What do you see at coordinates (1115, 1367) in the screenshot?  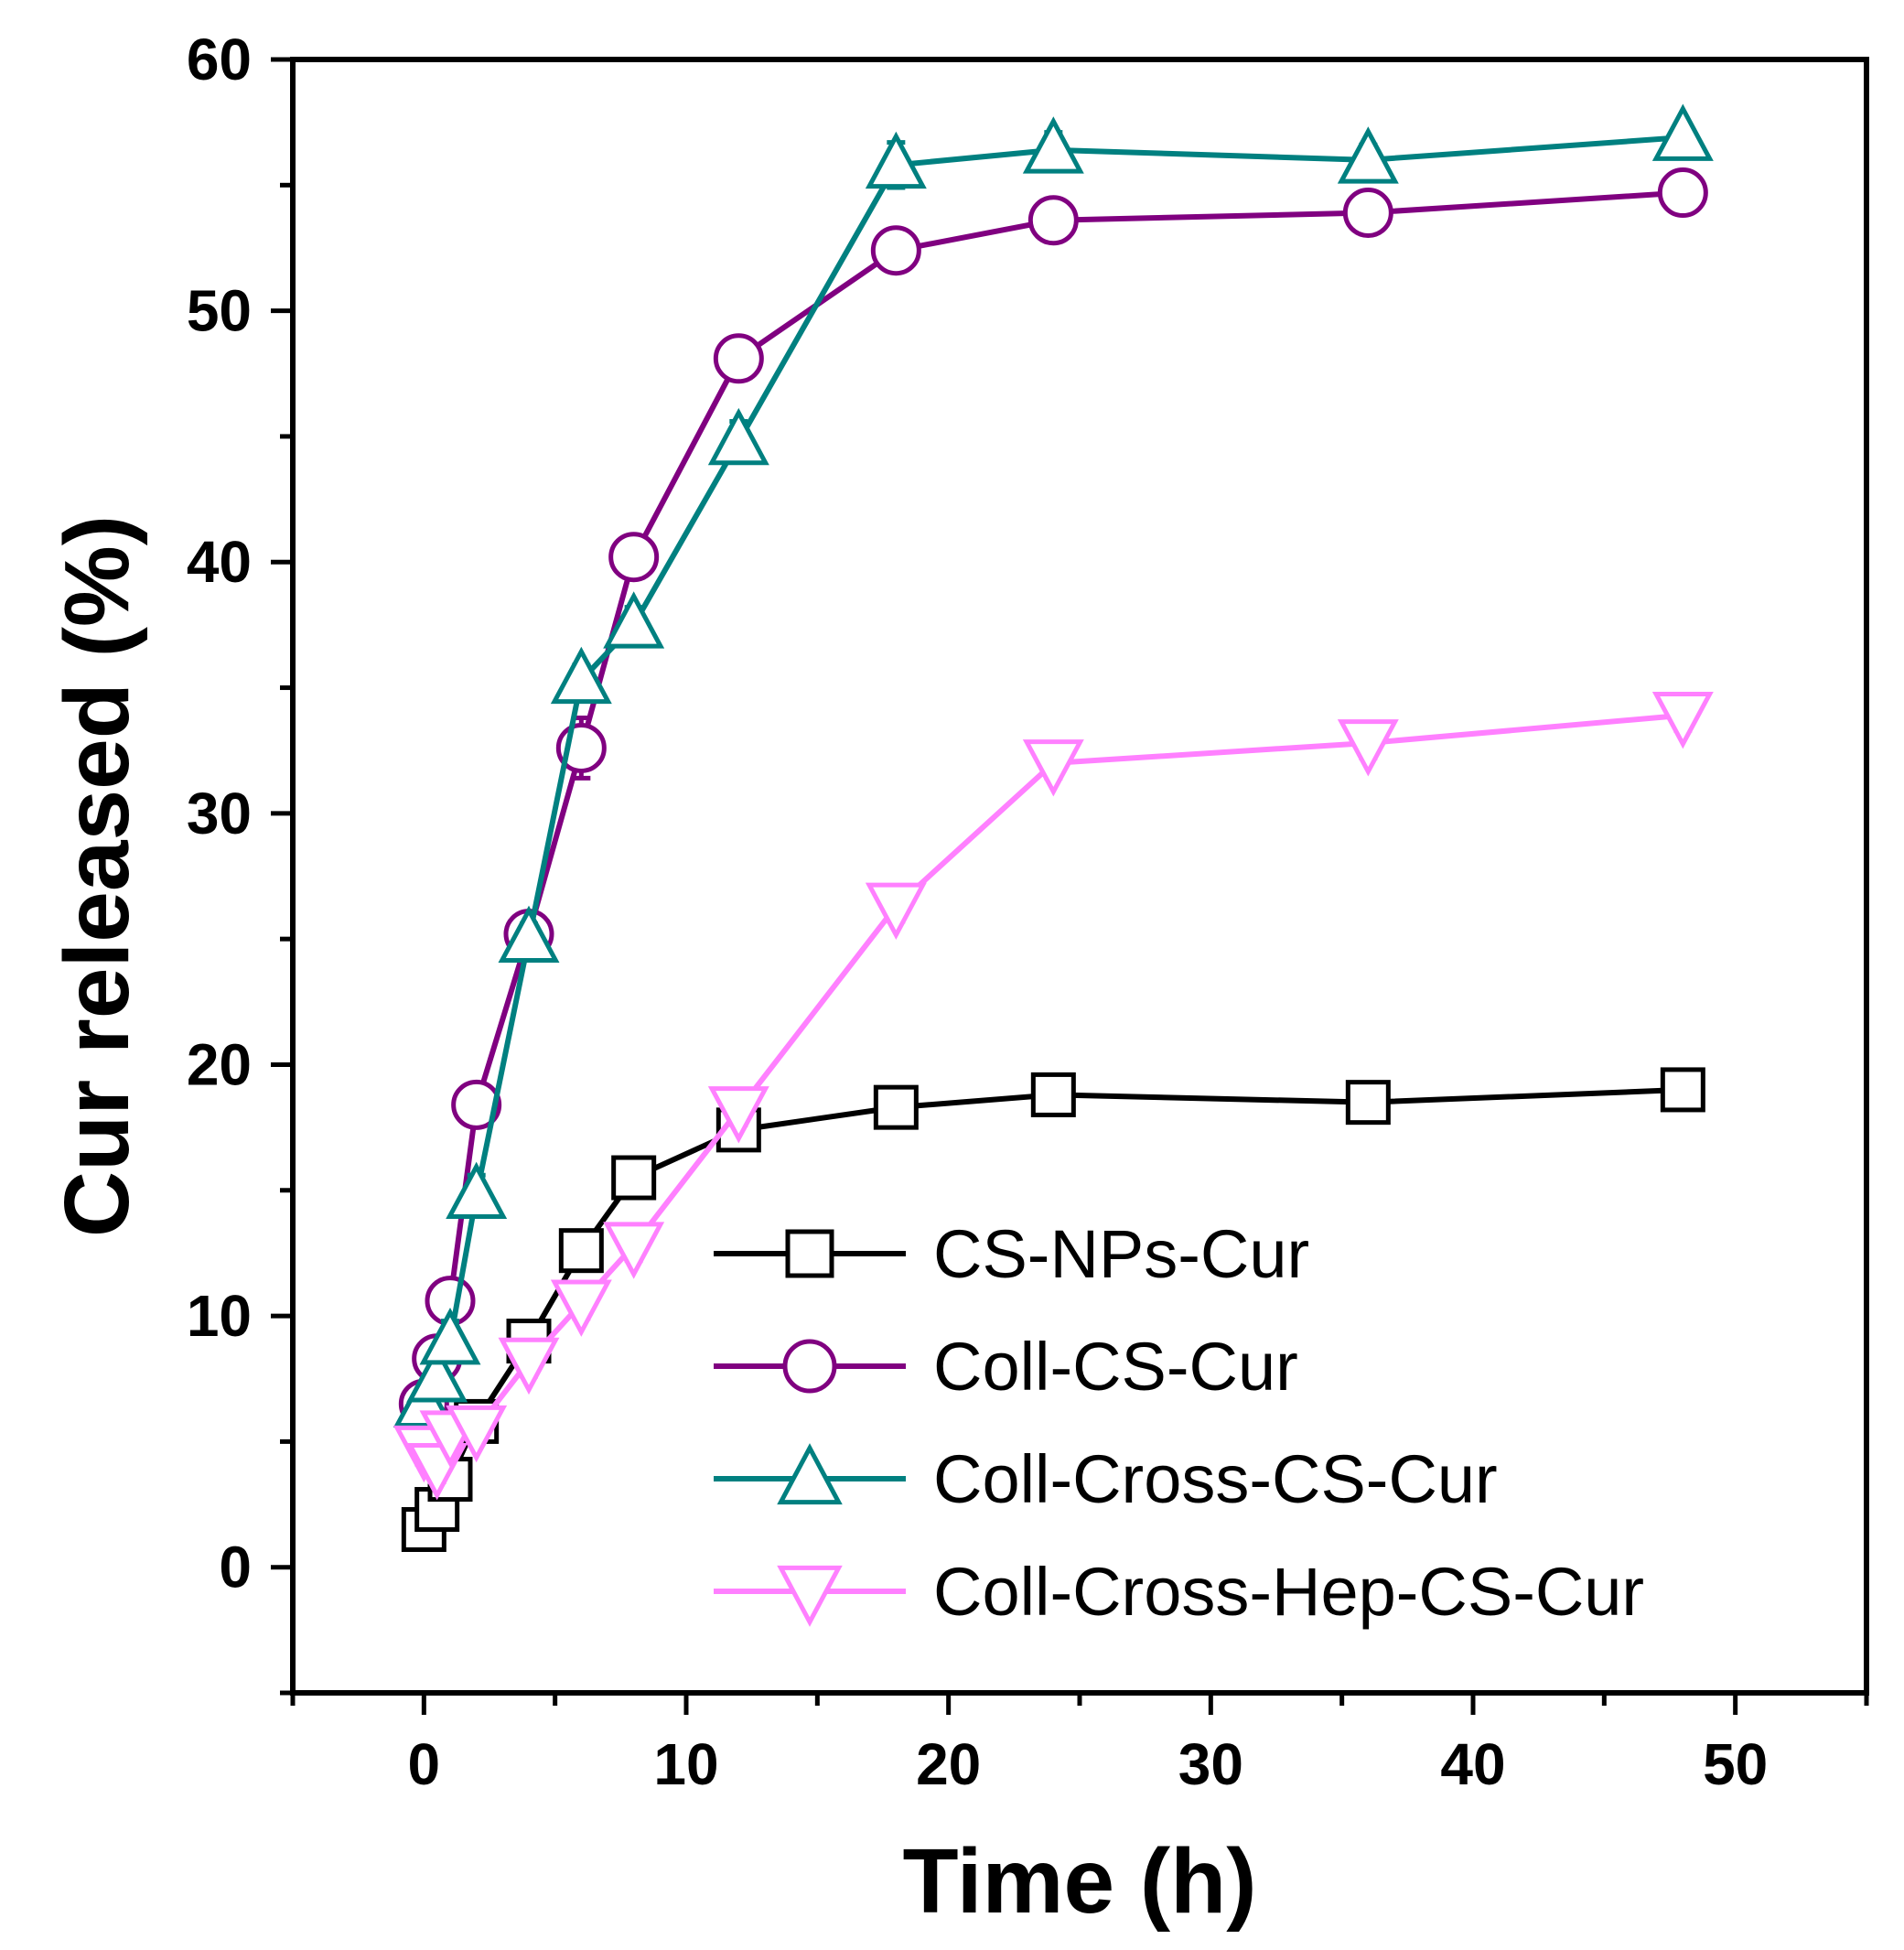 I see `legend-label: Coll-CS-Cur` at bounding box center [1115, 1367].